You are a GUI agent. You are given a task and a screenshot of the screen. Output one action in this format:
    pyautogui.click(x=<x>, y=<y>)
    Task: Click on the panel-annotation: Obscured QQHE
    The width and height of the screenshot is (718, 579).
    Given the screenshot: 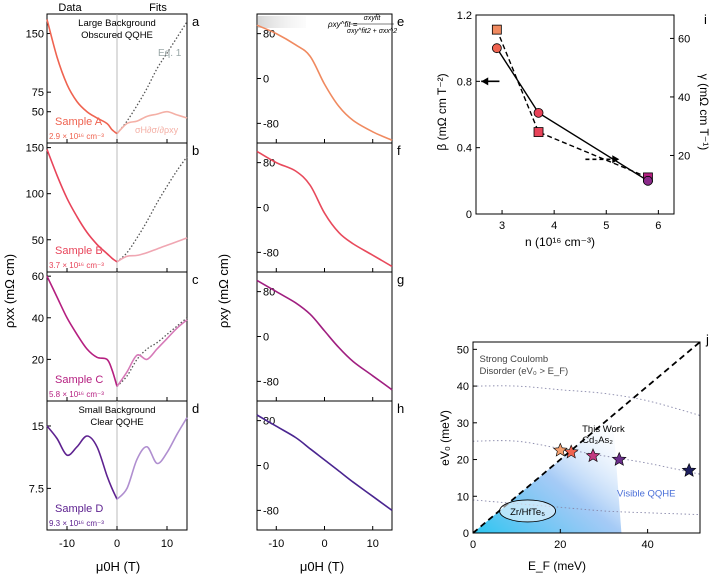 What is the action you would take?
    pyautogui.click(x=117, y=35)
    